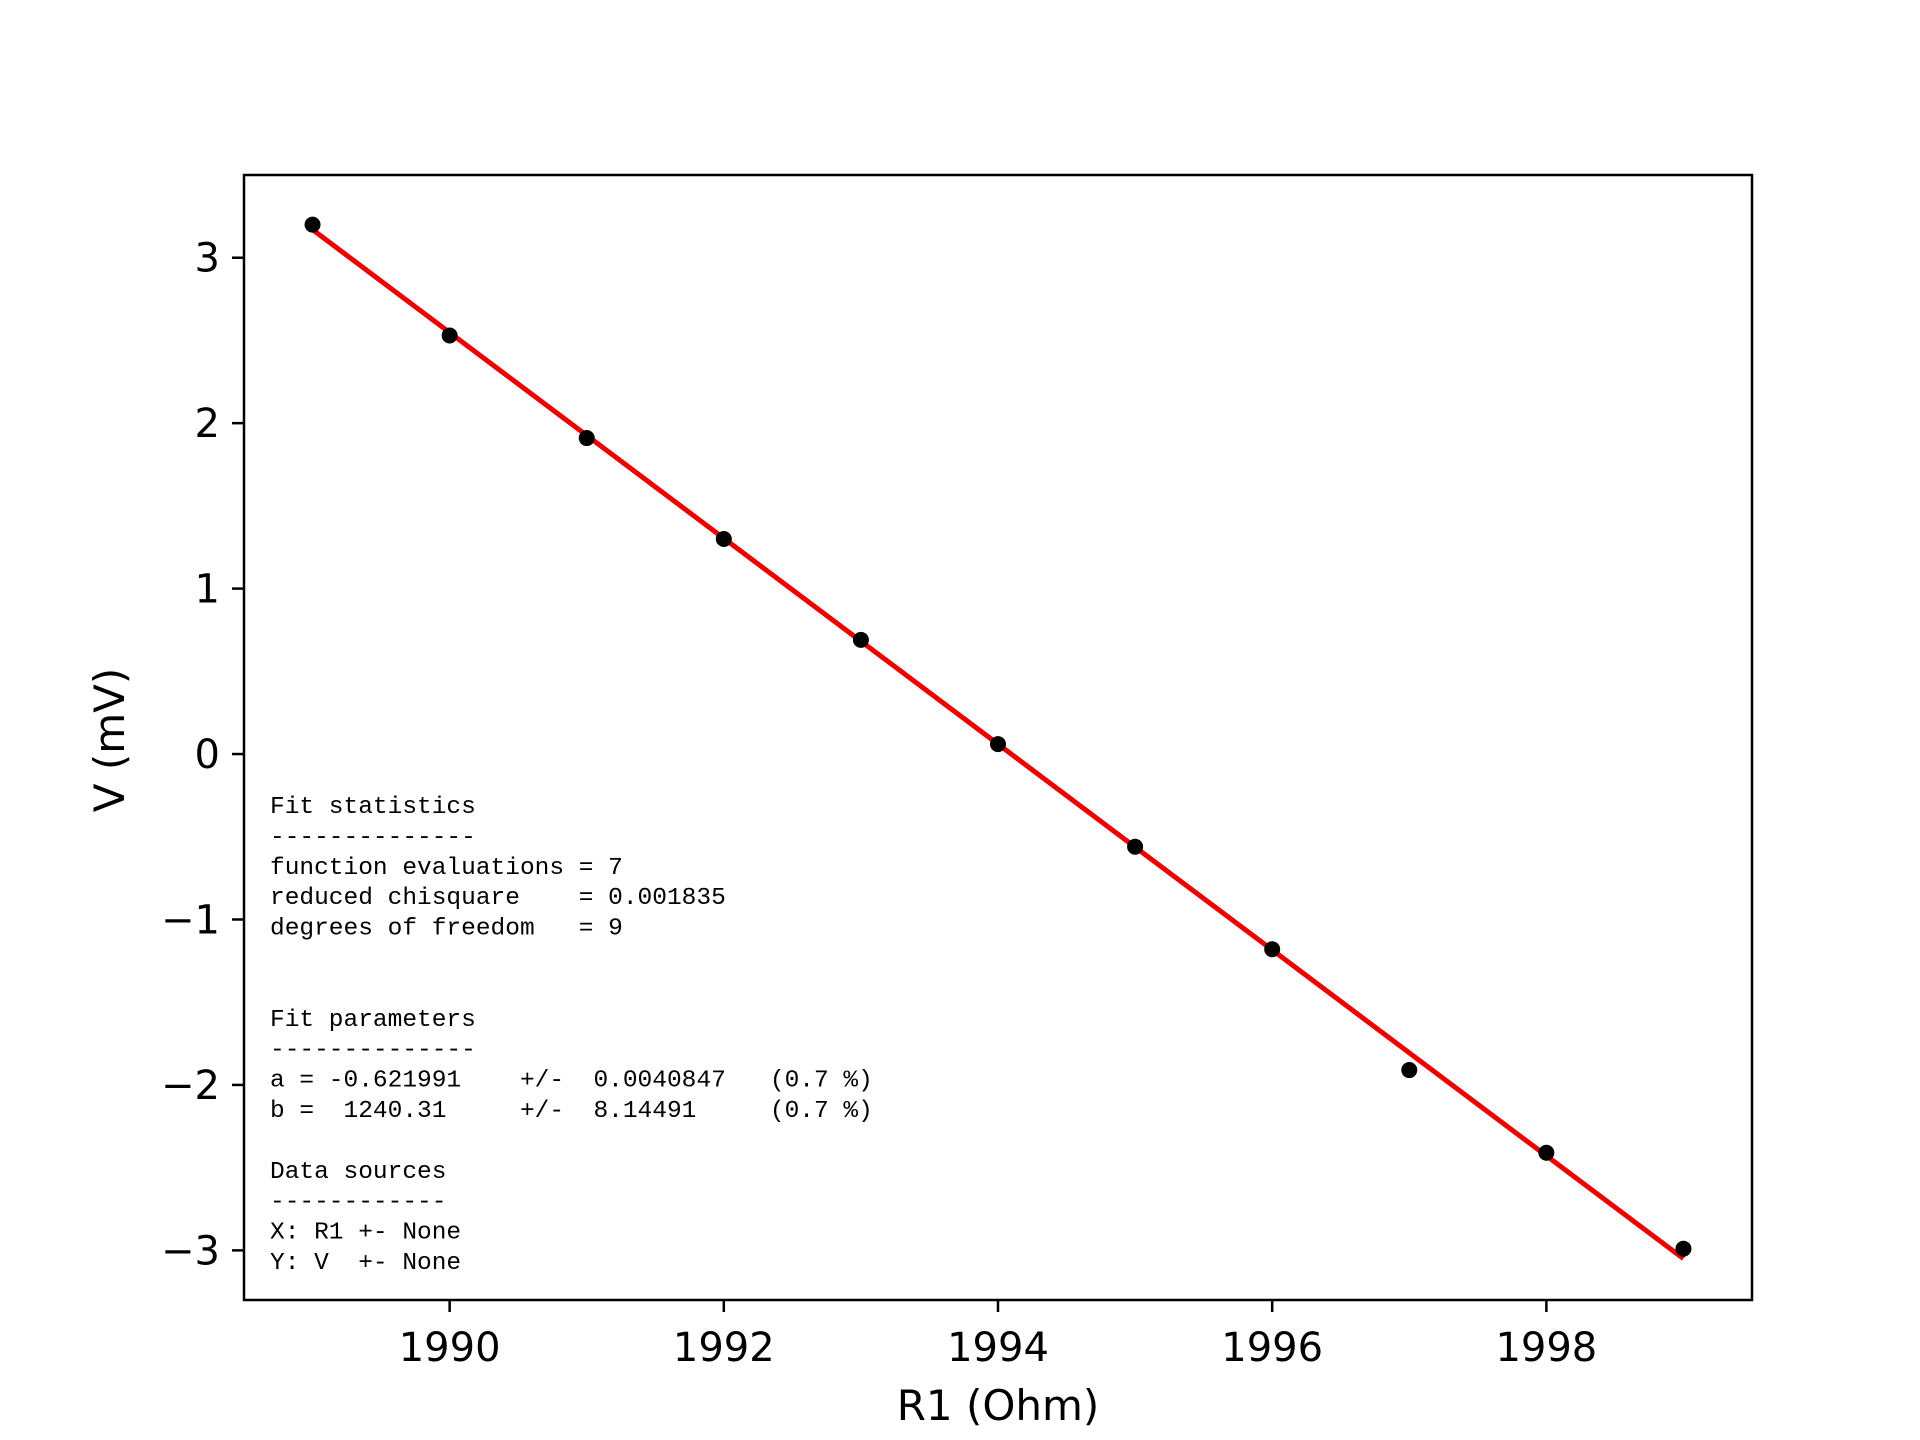  I want to click on fit-report-line: ------------, so click(358, 1202).